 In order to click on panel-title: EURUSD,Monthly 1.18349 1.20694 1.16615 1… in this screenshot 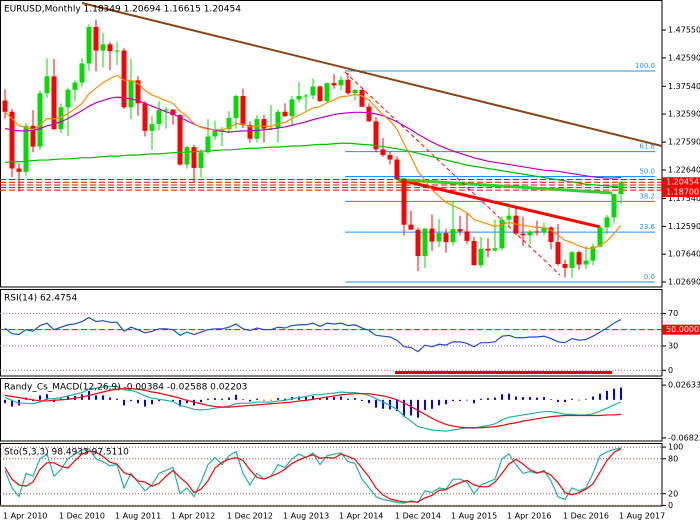, I will do `click(122, 10)`.